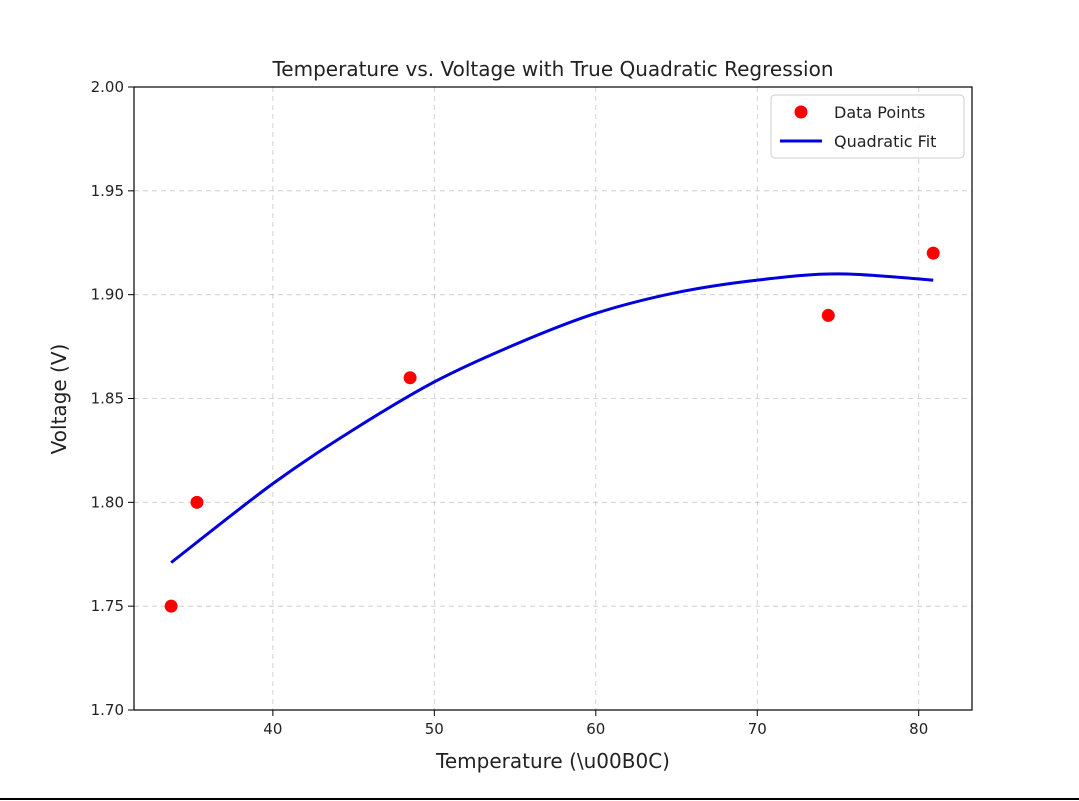  I want to click on x-tick-label: 40, so click(272, 729).